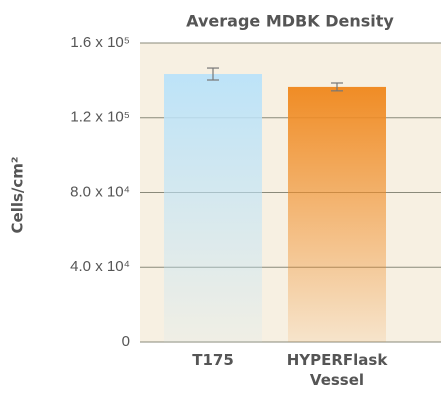  Describe the element at coordinates (100, 191) in the screenshot. I see `y-tick-label: 8.0 x 10⁴` at that location.